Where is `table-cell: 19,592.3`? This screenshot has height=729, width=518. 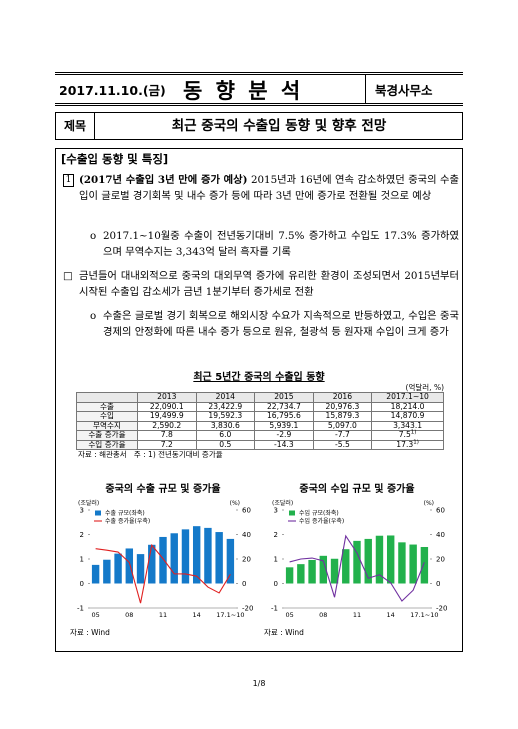
table-cell: 19,592.3 is located at coordinates (225, 416).